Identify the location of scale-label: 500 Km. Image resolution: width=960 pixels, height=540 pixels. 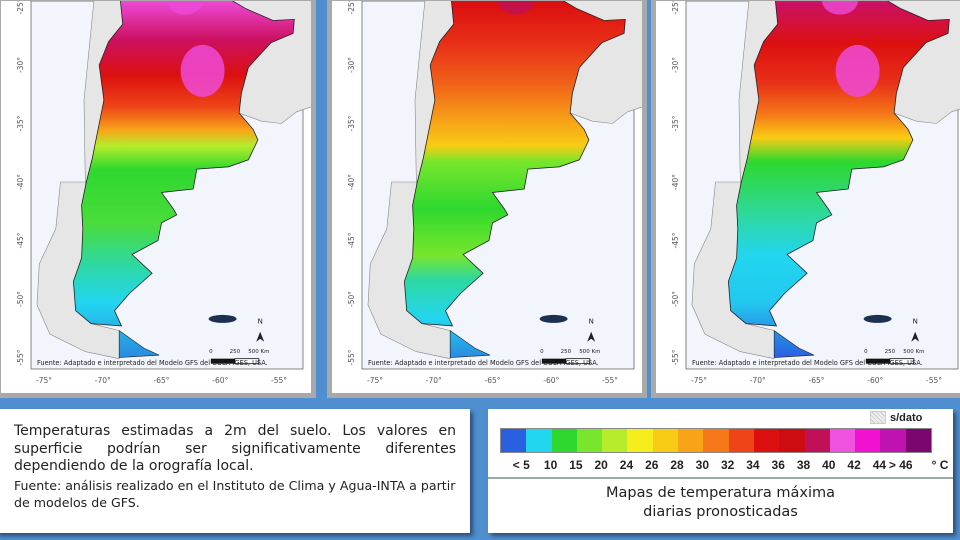
(589, 352).